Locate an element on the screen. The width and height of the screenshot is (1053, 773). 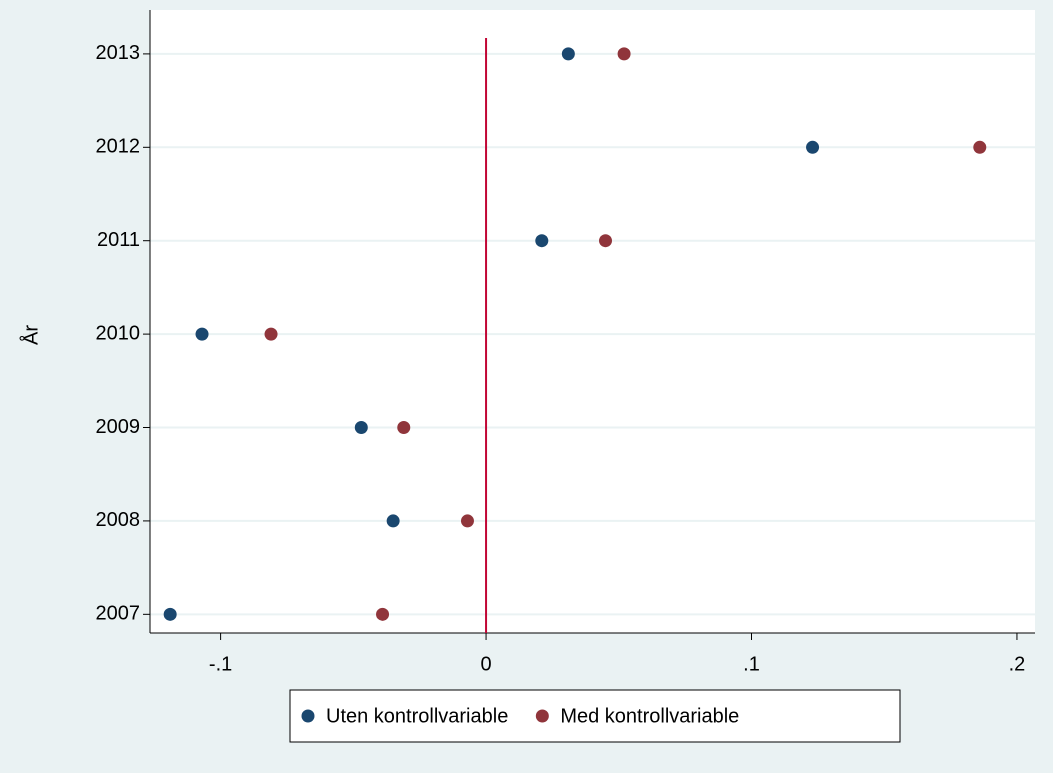
y-tick-label: 2012 is located at coordinates (118, 147).